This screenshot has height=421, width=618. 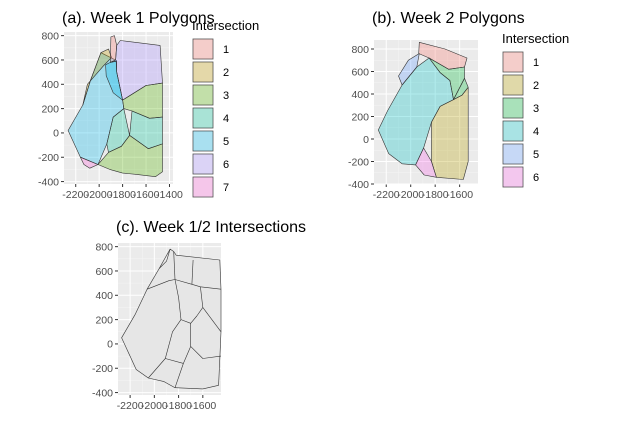 I want to click on legend-b: Intersection 1 2 3 4 5 6, so click(x=535, y=109).